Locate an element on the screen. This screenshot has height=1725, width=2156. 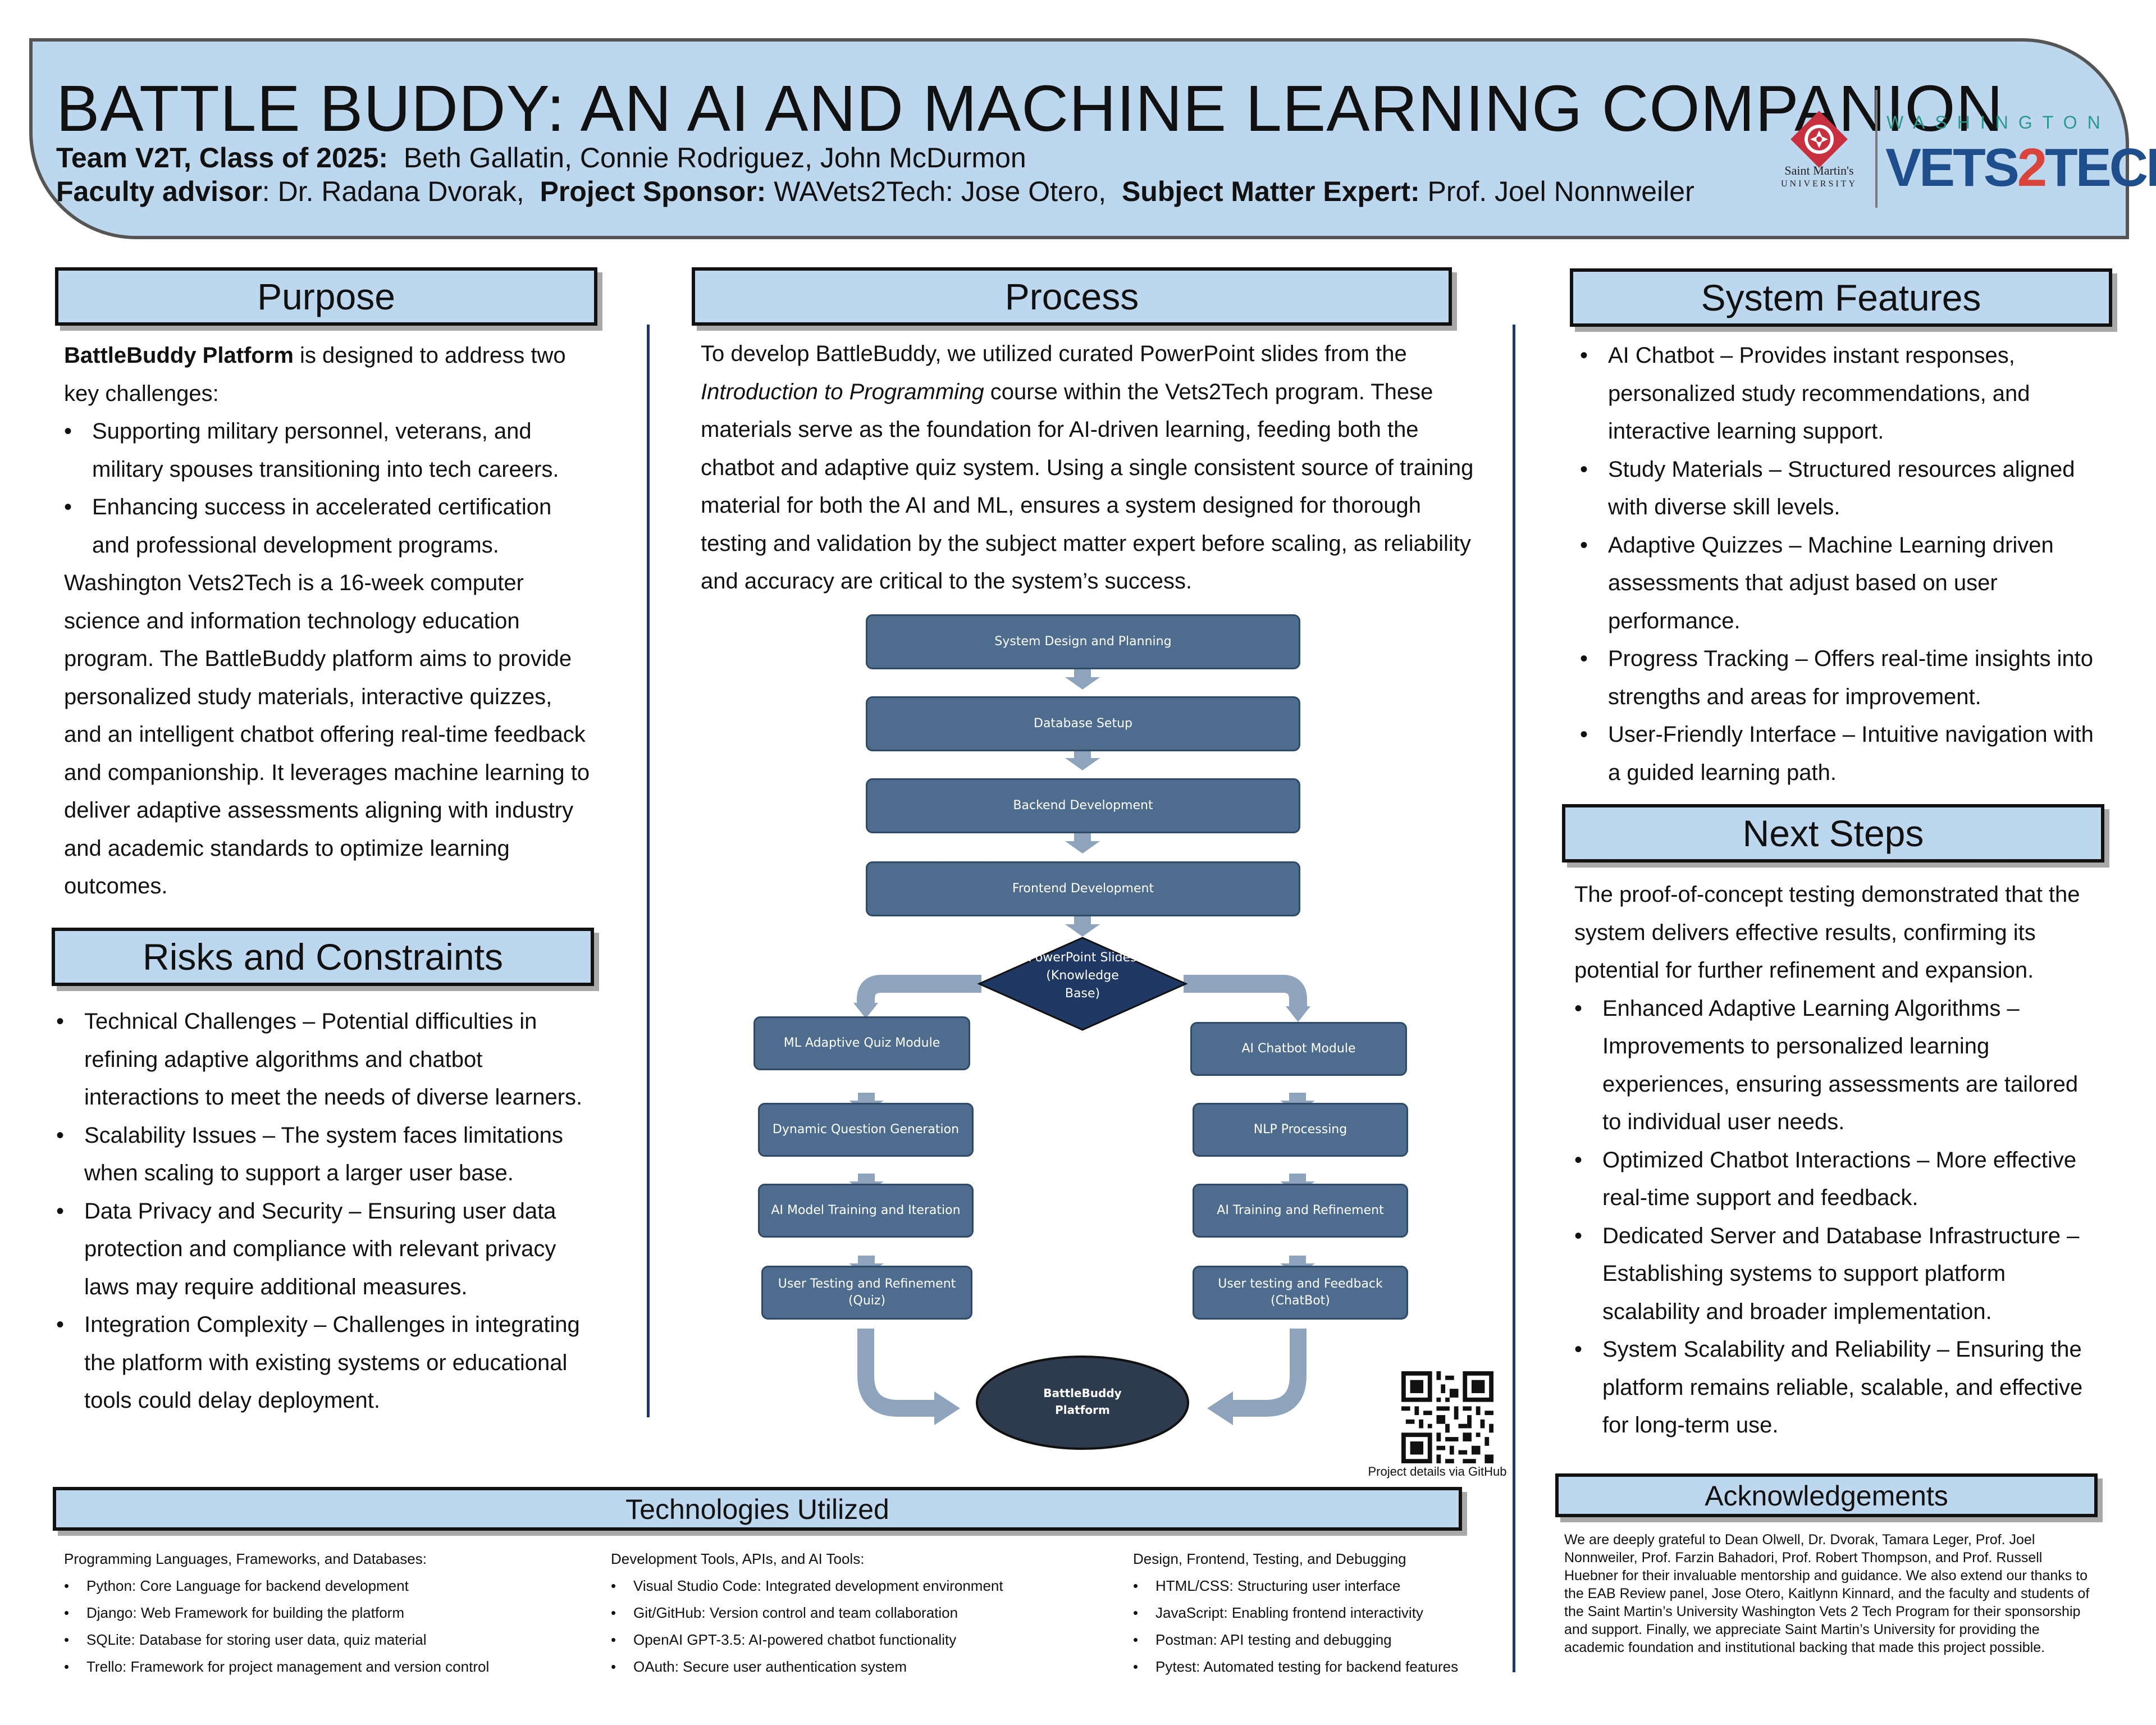
knowledge-base-diamond is located at coordinates (1082, 984).